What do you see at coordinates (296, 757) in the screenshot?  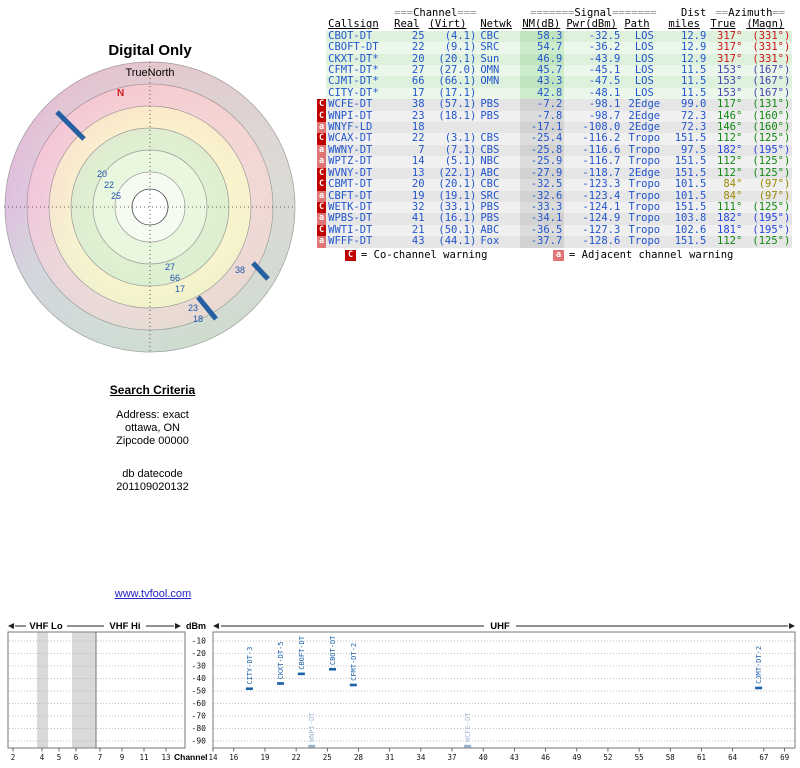 I see `channel-tick-label: 22` at bounding box center [296, 757].